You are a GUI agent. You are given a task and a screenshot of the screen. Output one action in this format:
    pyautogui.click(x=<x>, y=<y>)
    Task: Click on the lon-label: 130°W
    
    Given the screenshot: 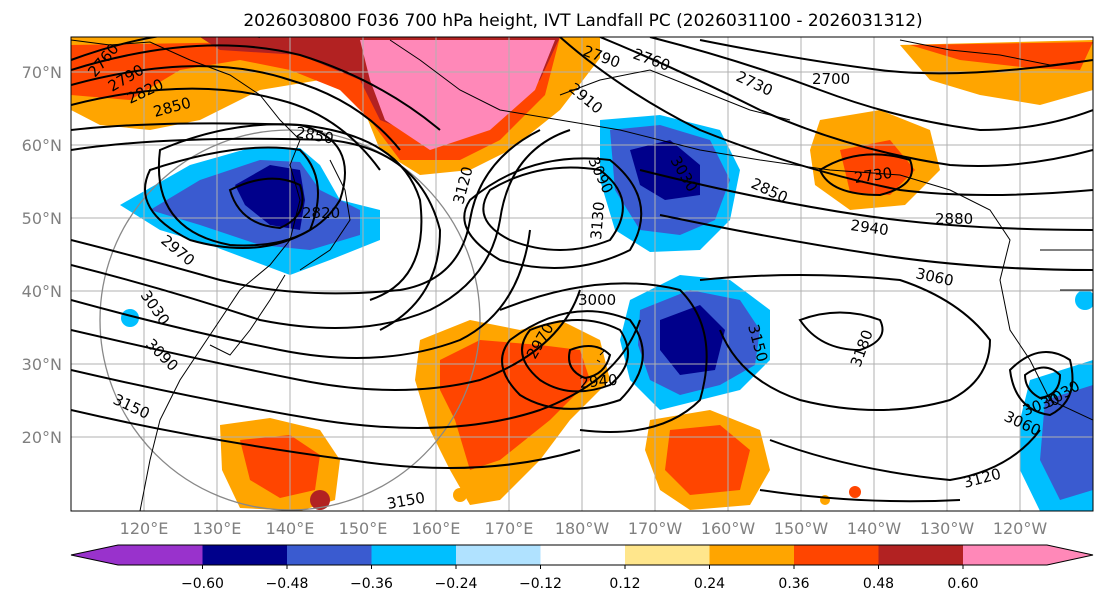 What is the action you would take?
    pyautogui.click(x=947, y=528)
    